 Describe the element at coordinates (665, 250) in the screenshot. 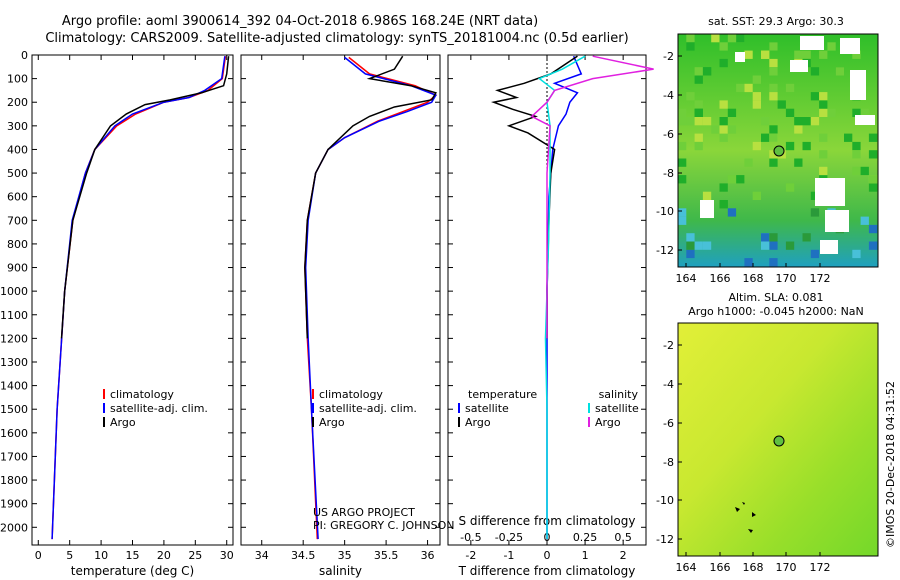

I see `map-y-tick-label: -12` at that location.